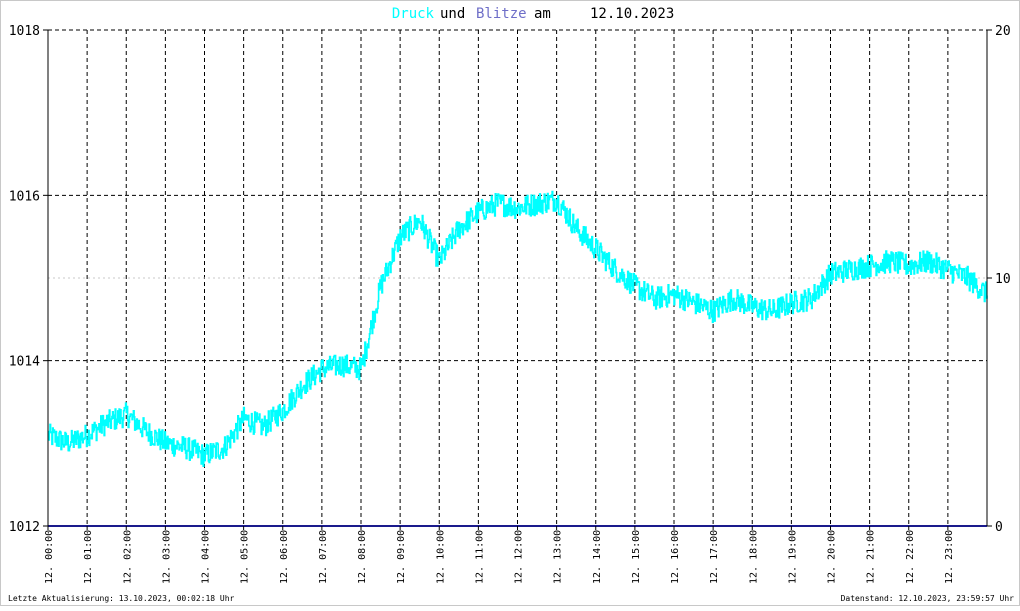 This screenshot has height=611, width=1020. What do you see at coordinates (632, 14) in the screenshot?
I see `chart-title-date: 12.10.2023` at bounding box center [632, 14].